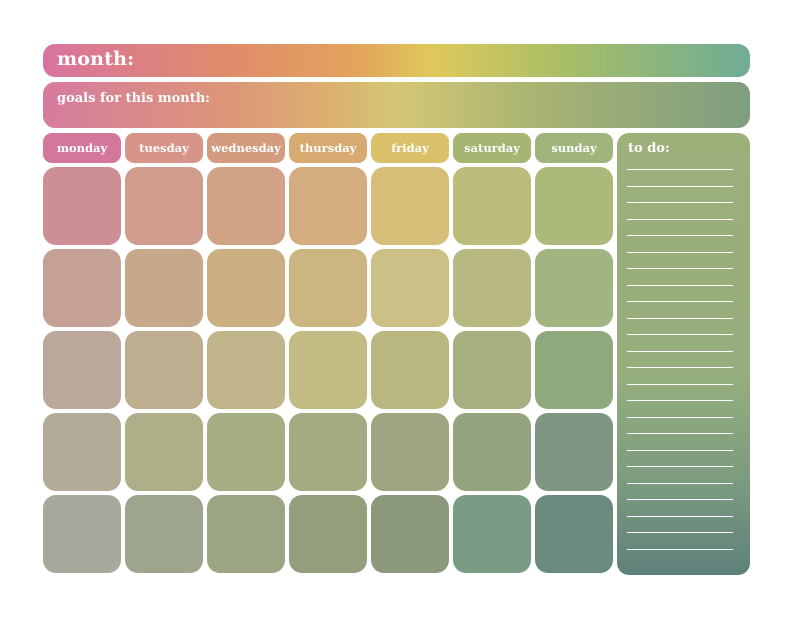  I want to click on weekday-header-saturday: saturday, so click(492, 148).